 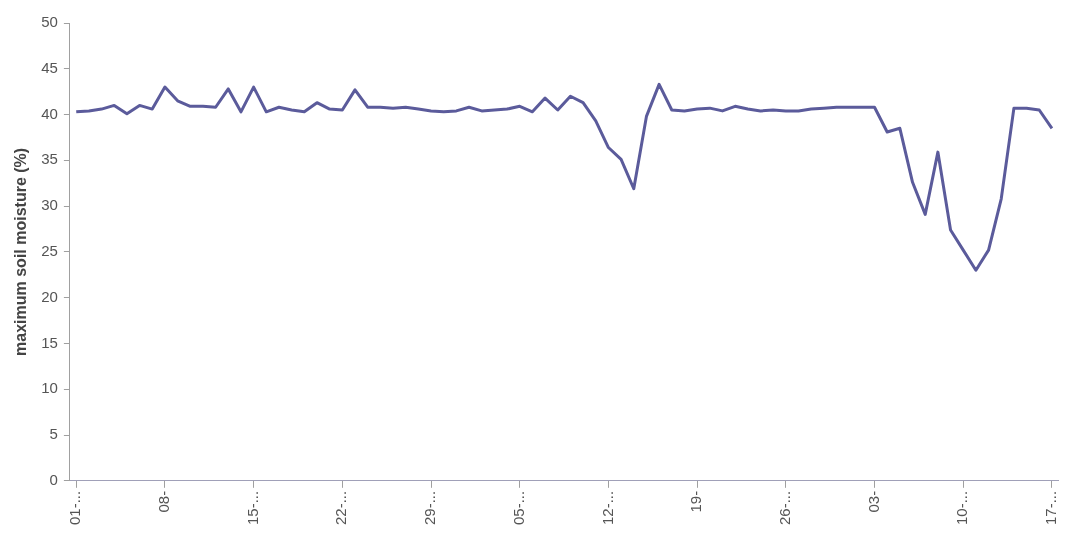 I want to click on y-tick-label: 10, so click(x=49, y=388).